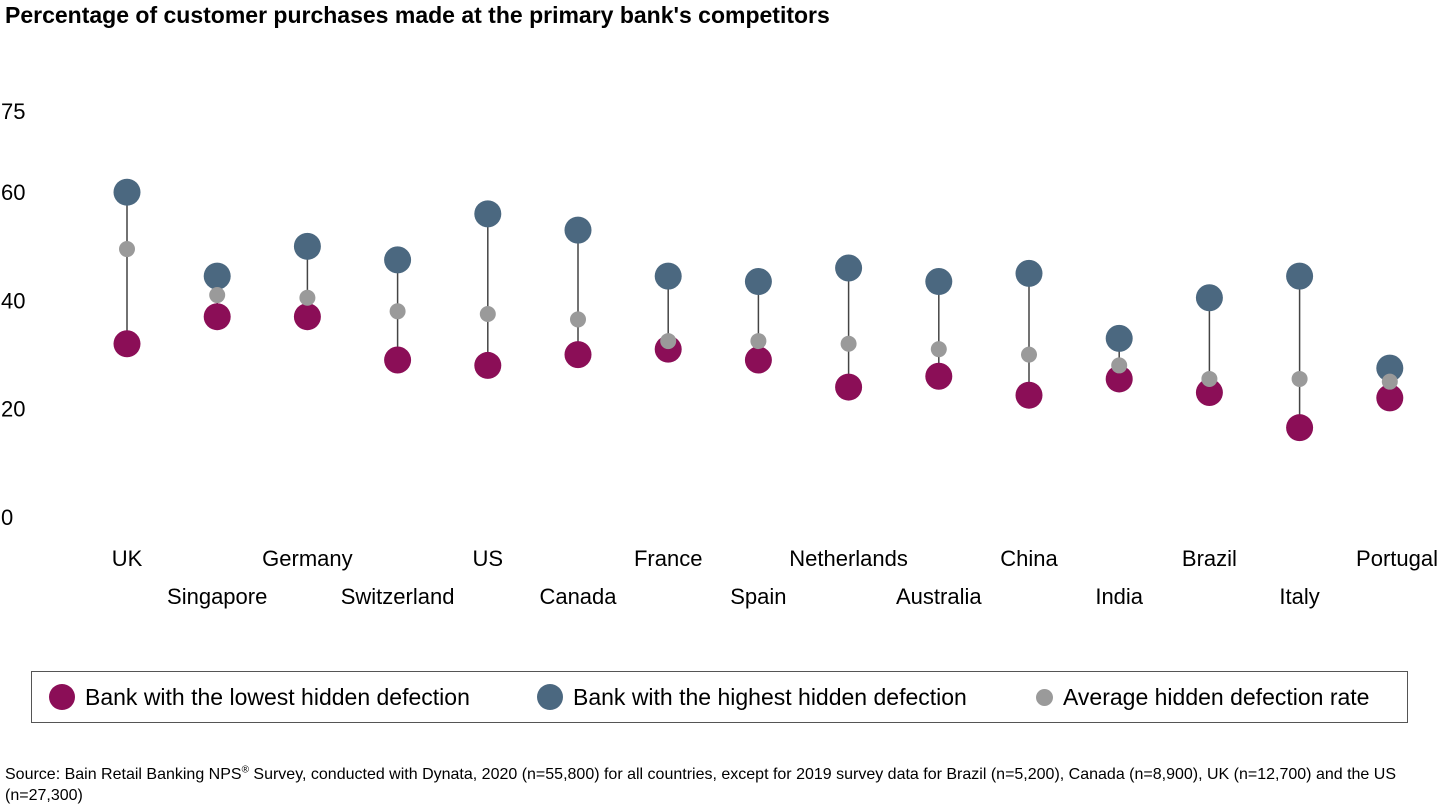 This screenshot has width=1440, height=810. What do you see at coordinates (668, 558) in the screenshot?
I see `category-label: France` at bounding box center [668, 558].